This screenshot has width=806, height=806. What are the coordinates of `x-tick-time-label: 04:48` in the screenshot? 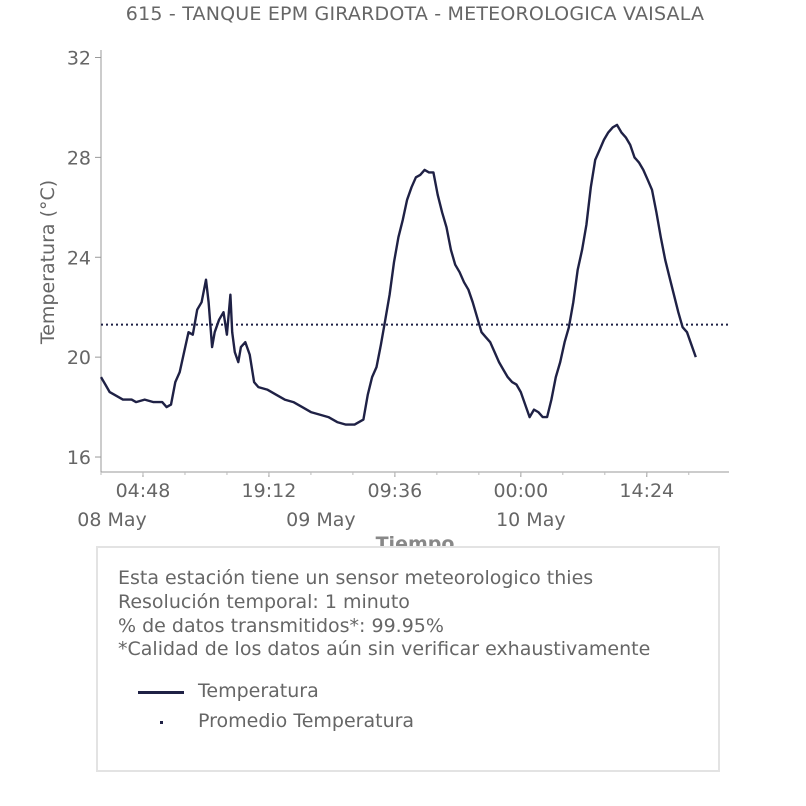 It's located at (143, 491).